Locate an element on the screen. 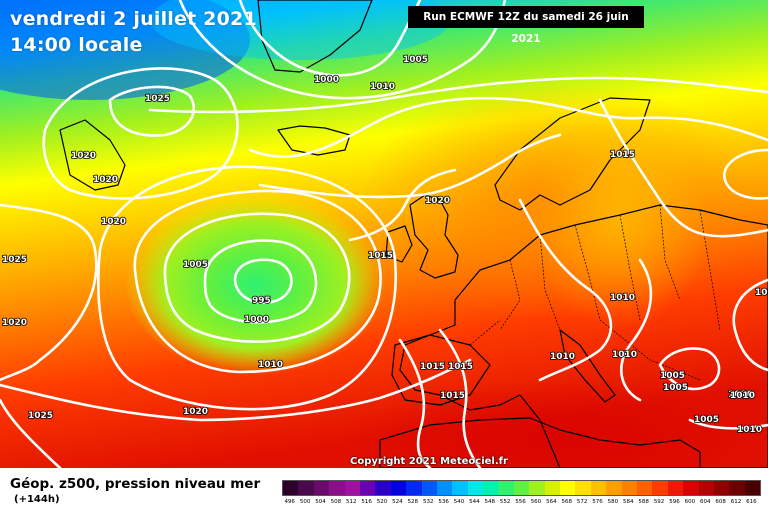  hot-anomaly-mediterranean is located at coordinates (554, 424).